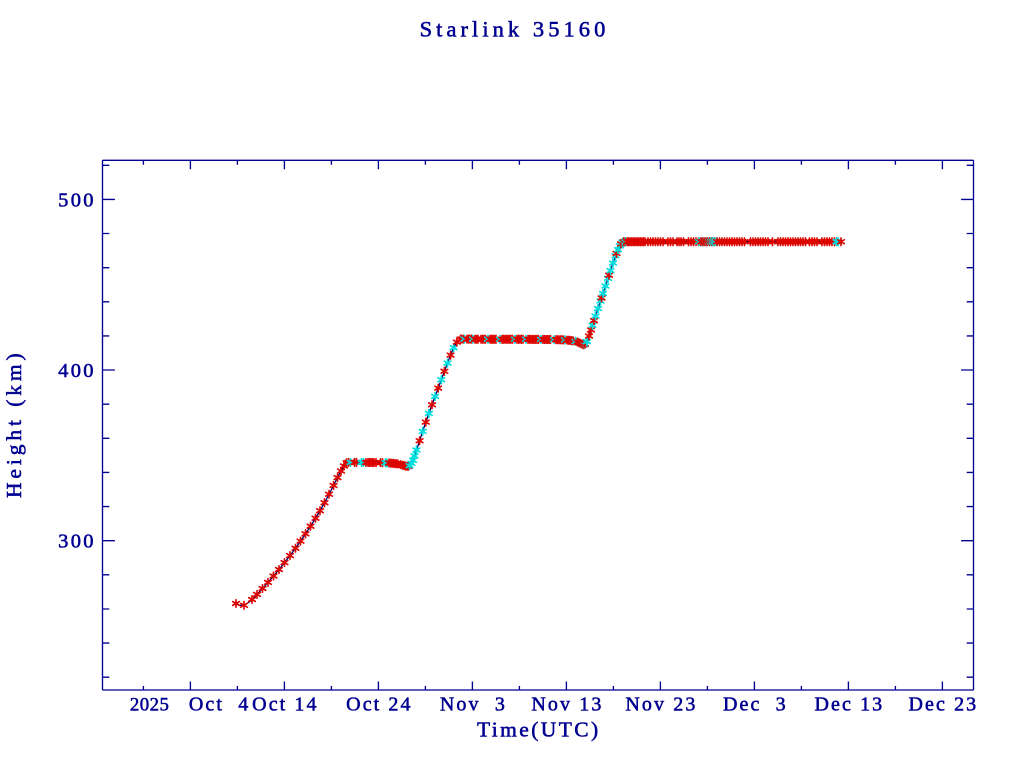  Describe the element at coordinates (755, 705) in the screenshot. I see `svg-text: Dec 3` at that location.